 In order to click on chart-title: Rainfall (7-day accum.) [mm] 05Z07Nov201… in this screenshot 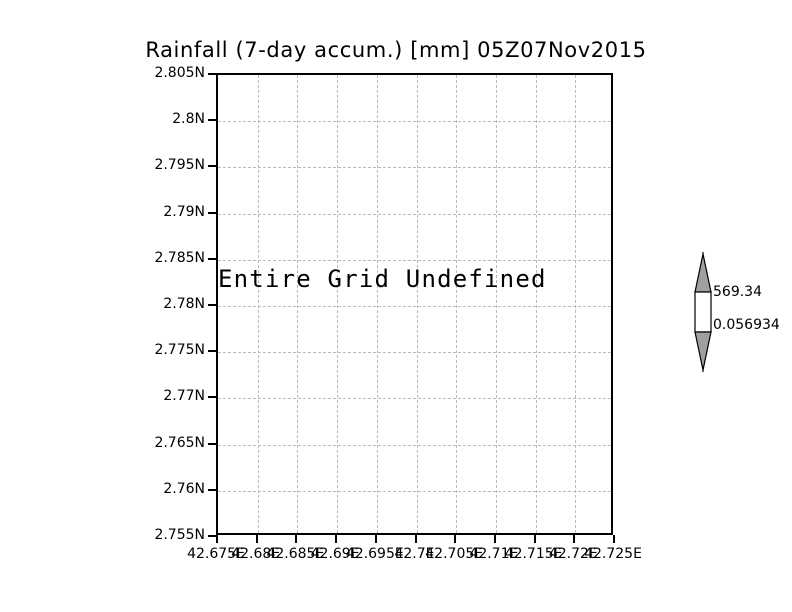, I will do `click(396, 50)`.